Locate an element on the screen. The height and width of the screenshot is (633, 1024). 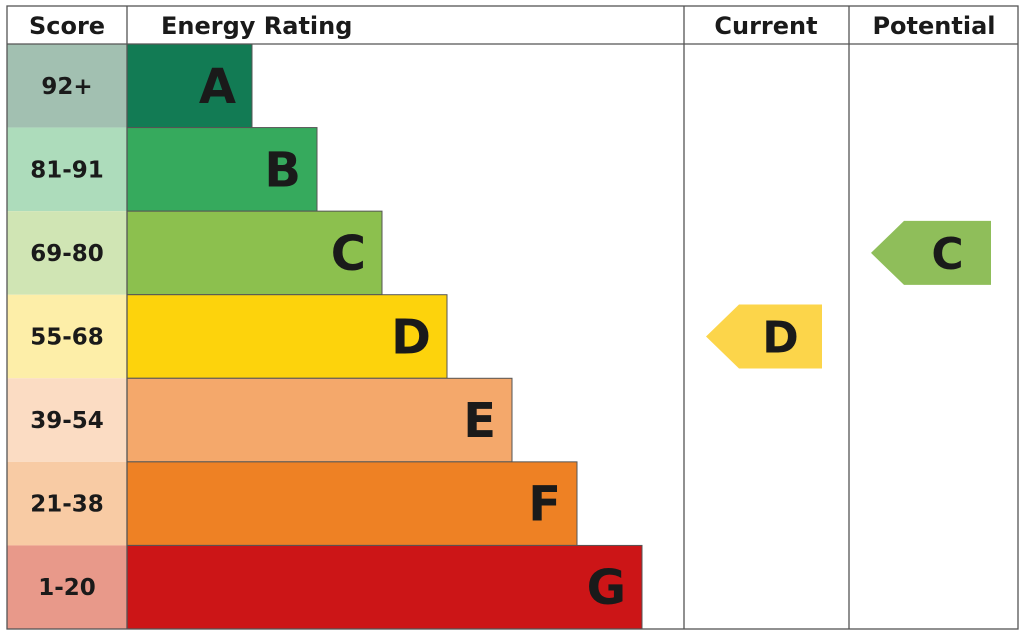
score-label-g: 1-20 is located at coordinates (67, 588).